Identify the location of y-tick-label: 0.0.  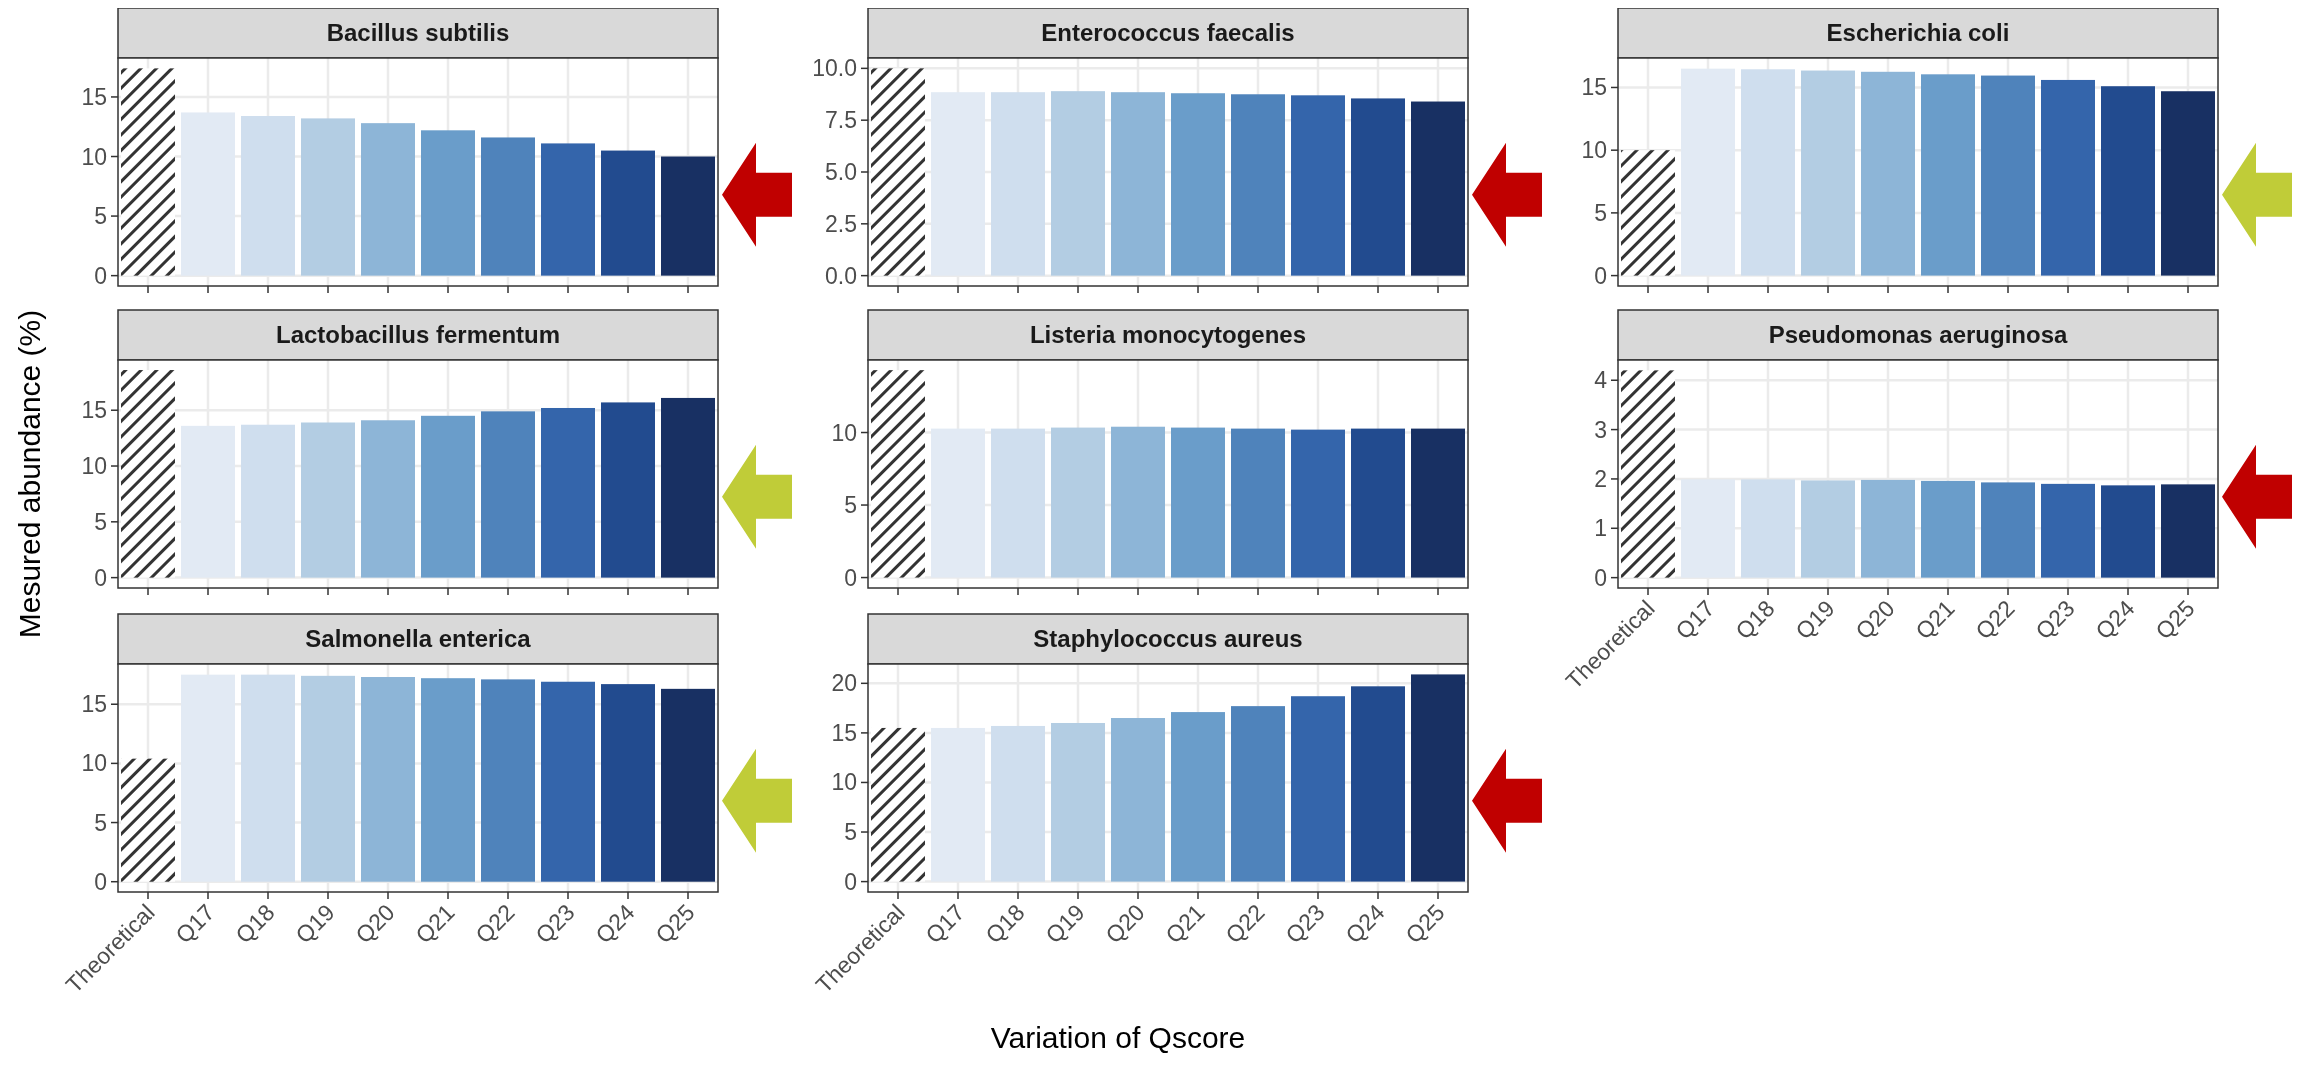
(841, 275).